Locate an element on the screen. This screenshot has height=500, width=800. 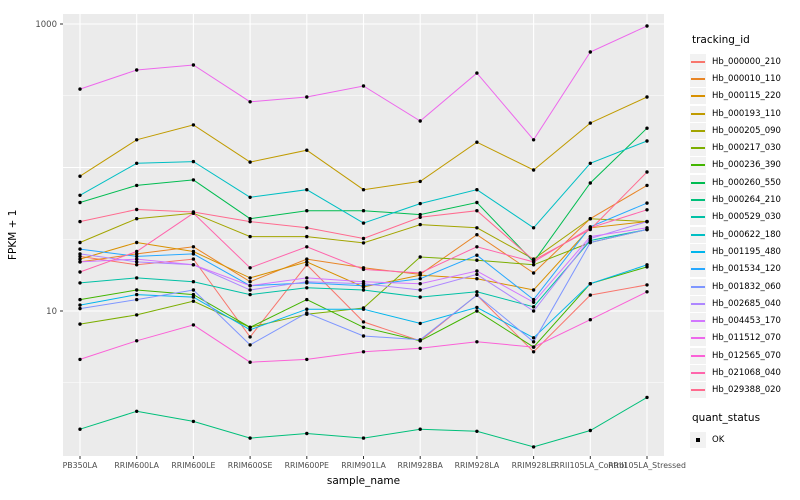
x-tick-label: RRIM928LA is located at coordinates (477, 465).